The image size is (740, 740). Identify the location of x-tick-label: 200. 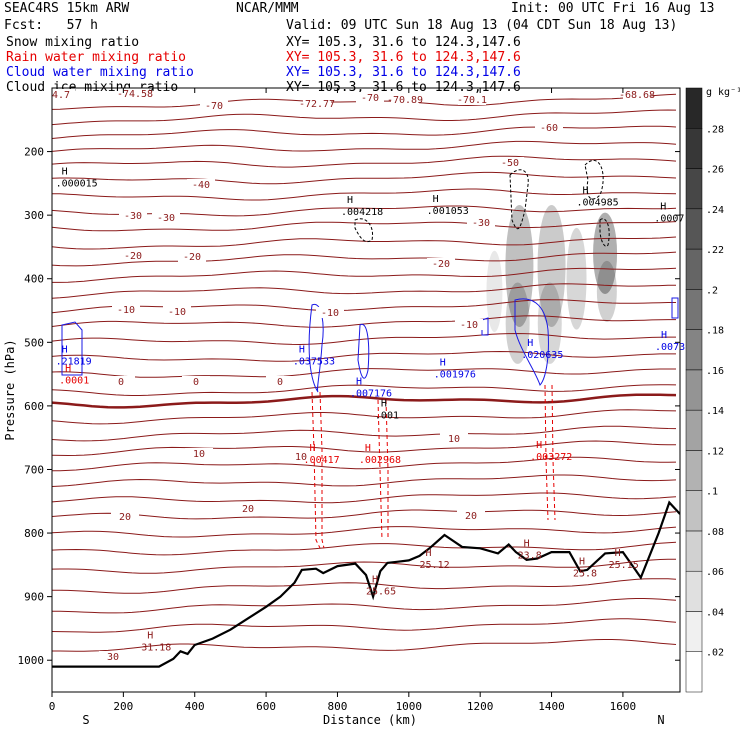
(123, 706).